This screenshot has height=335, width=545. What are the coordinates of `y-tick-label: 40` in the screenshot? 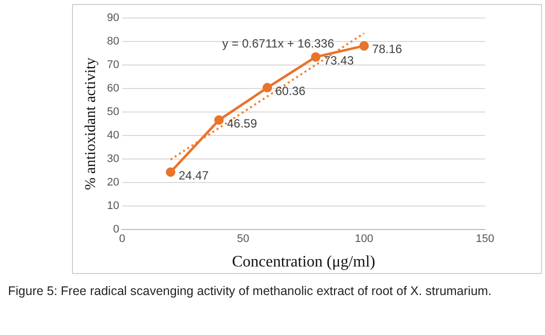 It's located at (113, 136).